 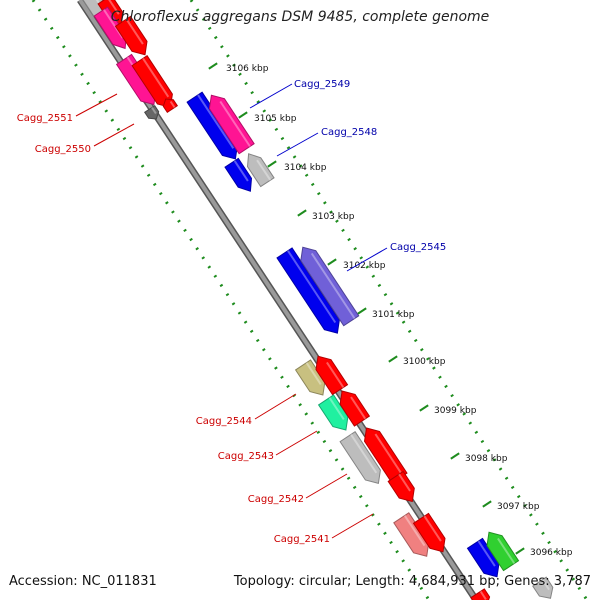 I want to click on gene-arrow-red-f, so click(x=401, y=486).